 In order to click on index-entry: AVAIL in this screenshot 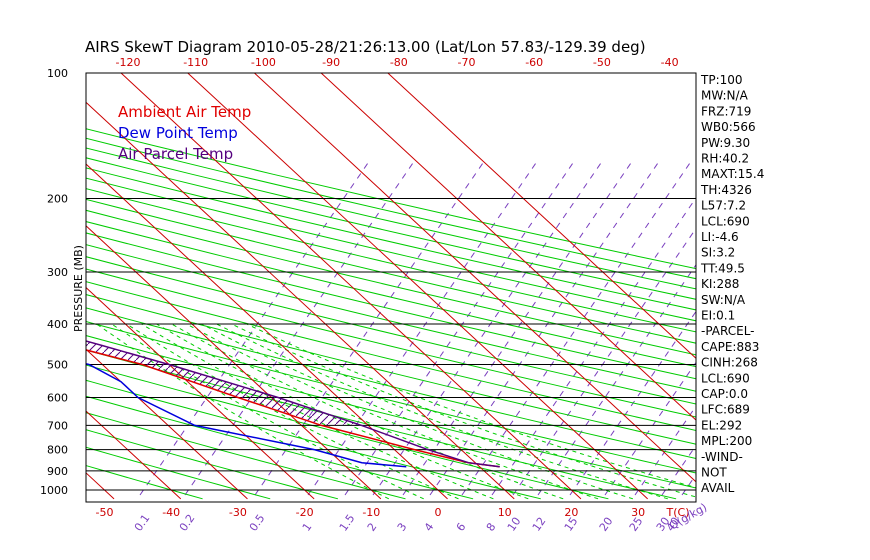, I will do `click(718, 488)`.